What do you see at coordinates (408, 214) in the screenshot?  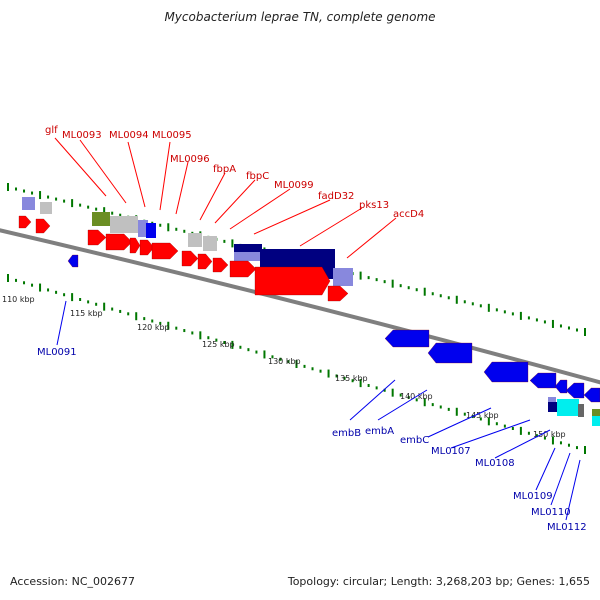 I see `forward-gene-label: accD4` at bounding box center [408, 214].